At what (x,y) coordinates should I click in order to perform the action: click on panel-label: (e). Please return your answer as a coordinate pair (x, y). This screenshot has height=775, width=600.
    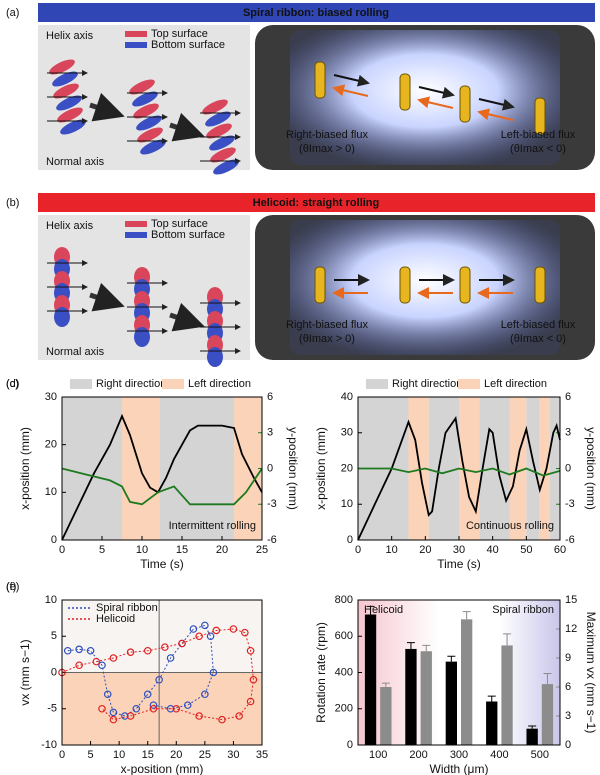
    Looking at the image, I should click on (12, 587).